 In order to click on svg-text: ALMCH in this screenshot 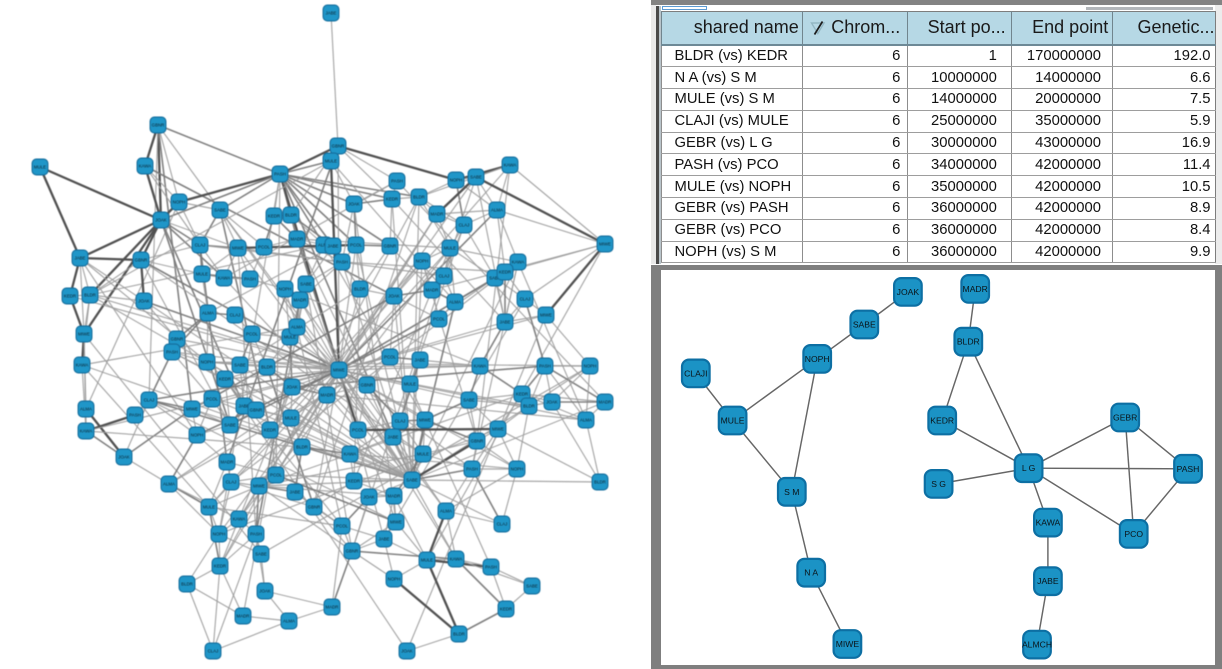, I will do `click(1037, 645)`.